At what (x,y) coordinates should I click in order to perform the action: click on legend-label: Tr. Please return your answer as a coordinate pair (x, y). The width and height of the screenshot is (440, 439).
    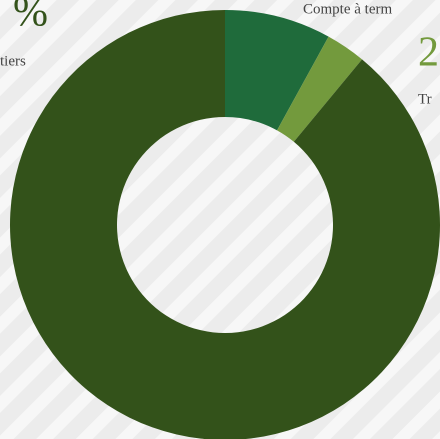
    Looking at the image, I should click on (425, 99).